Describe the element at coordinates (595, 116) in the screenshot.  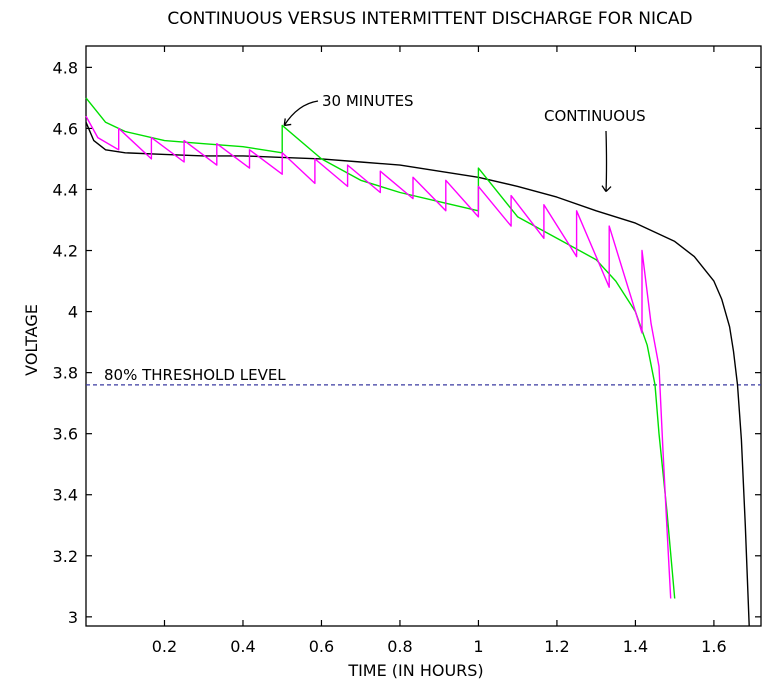
I see `annotation-continuous: CONTINUOUS` at that location.